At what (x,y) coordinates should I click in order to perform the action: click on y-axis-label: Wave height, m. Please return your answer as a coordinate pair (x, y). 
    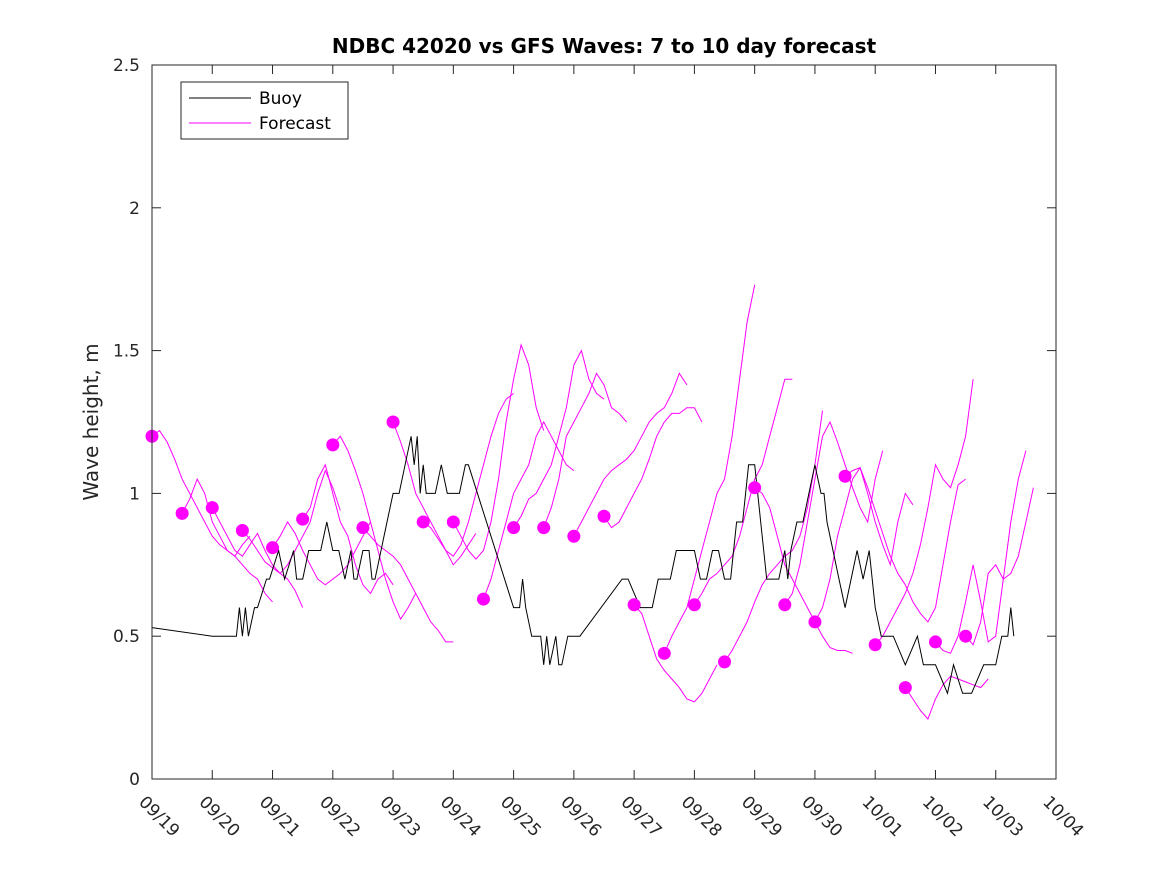
    Looking at the image, I should click on (91, 421).